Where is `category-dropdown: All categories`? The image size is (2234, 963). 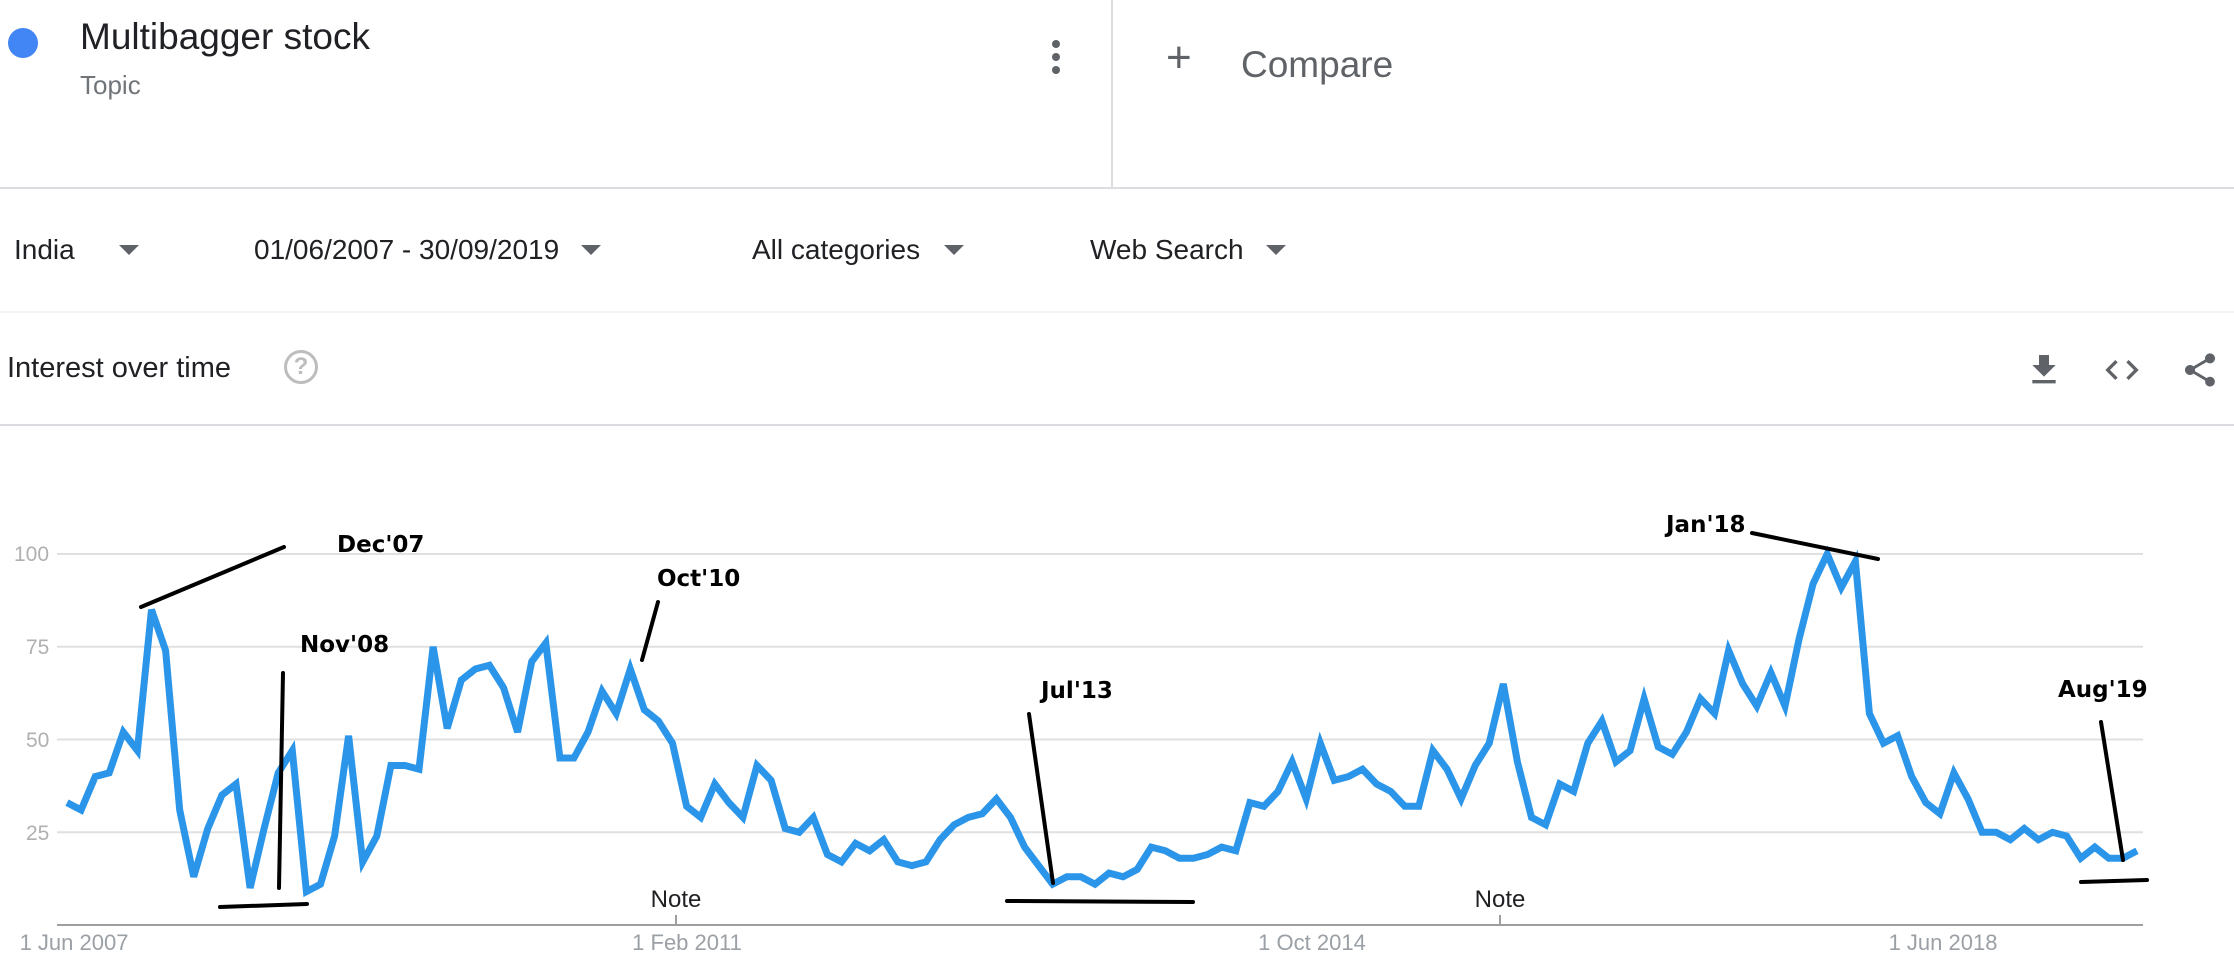 category-dropdown: All categories is located at coordinates (858, 250).